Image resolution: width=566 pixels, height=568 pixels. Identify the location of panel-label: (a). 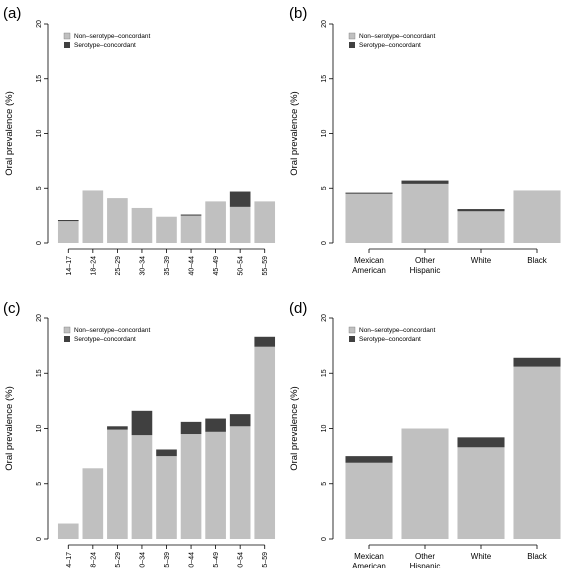
(12, 13).